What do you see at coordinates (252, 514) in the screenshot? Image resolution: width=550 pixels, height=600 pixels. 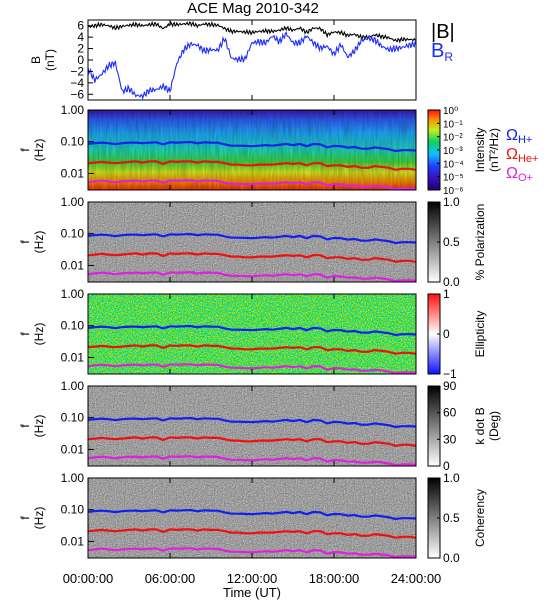 I see `coherency-gyro-line-h-plus` at bounding box center [252, 514].